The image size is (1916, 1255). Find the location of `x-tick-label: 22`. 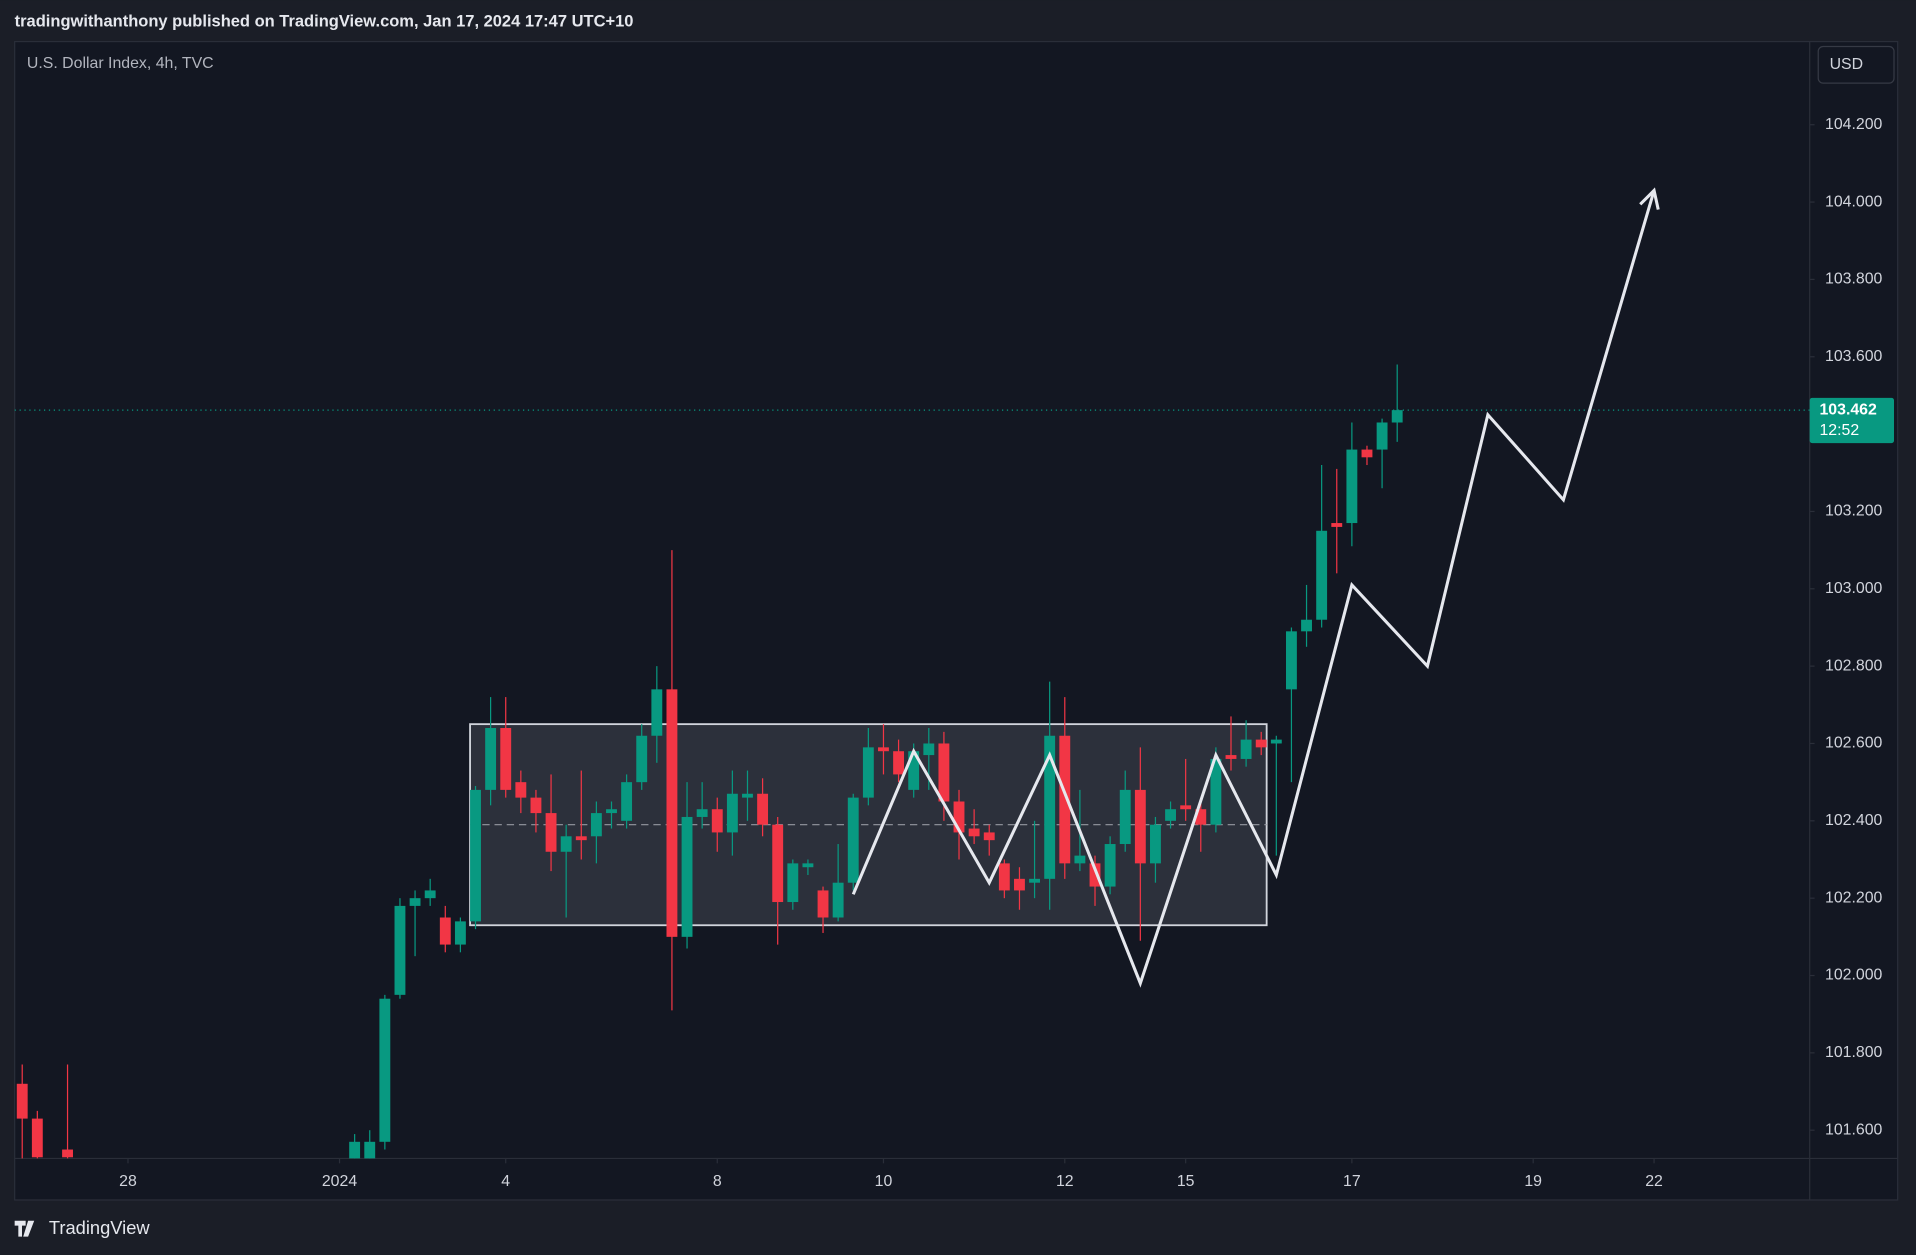

x-tick-label: 22 is located at coordinates (1654, 1181).